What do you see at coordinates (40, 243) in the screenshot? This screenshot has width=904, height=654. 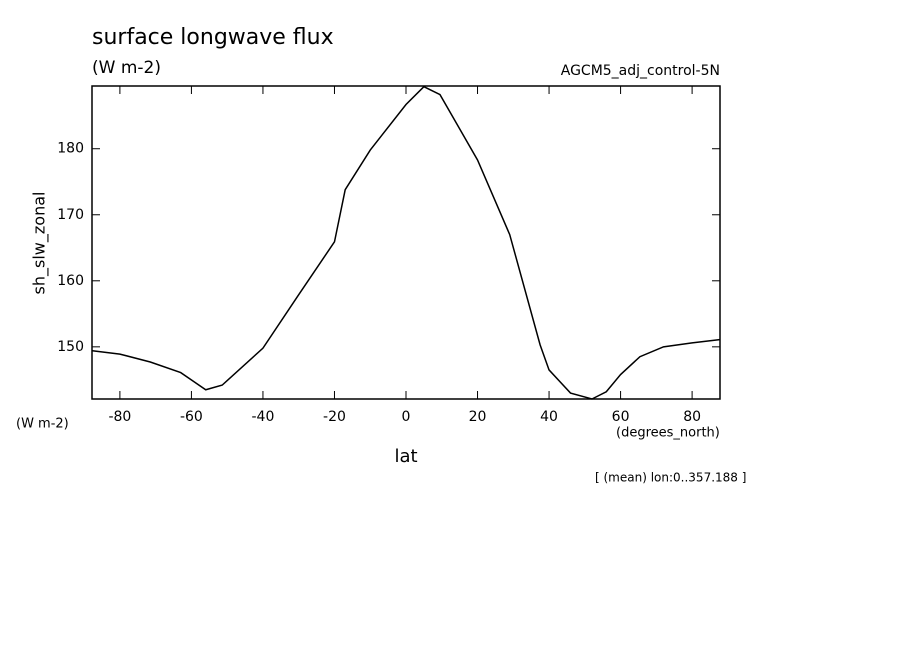 I see `y-axis-label: sh_slw_zonal` at bounding box center [40, 243].